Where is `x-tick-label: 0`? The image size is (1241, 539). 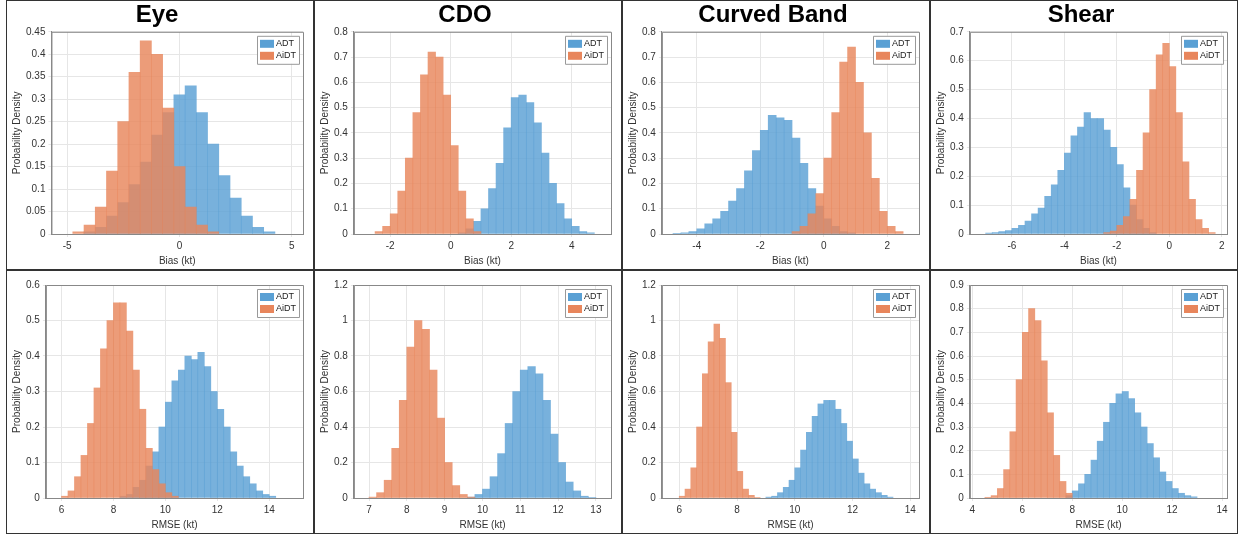
x-tick-label: 0 is located at coordinates (179, 245).